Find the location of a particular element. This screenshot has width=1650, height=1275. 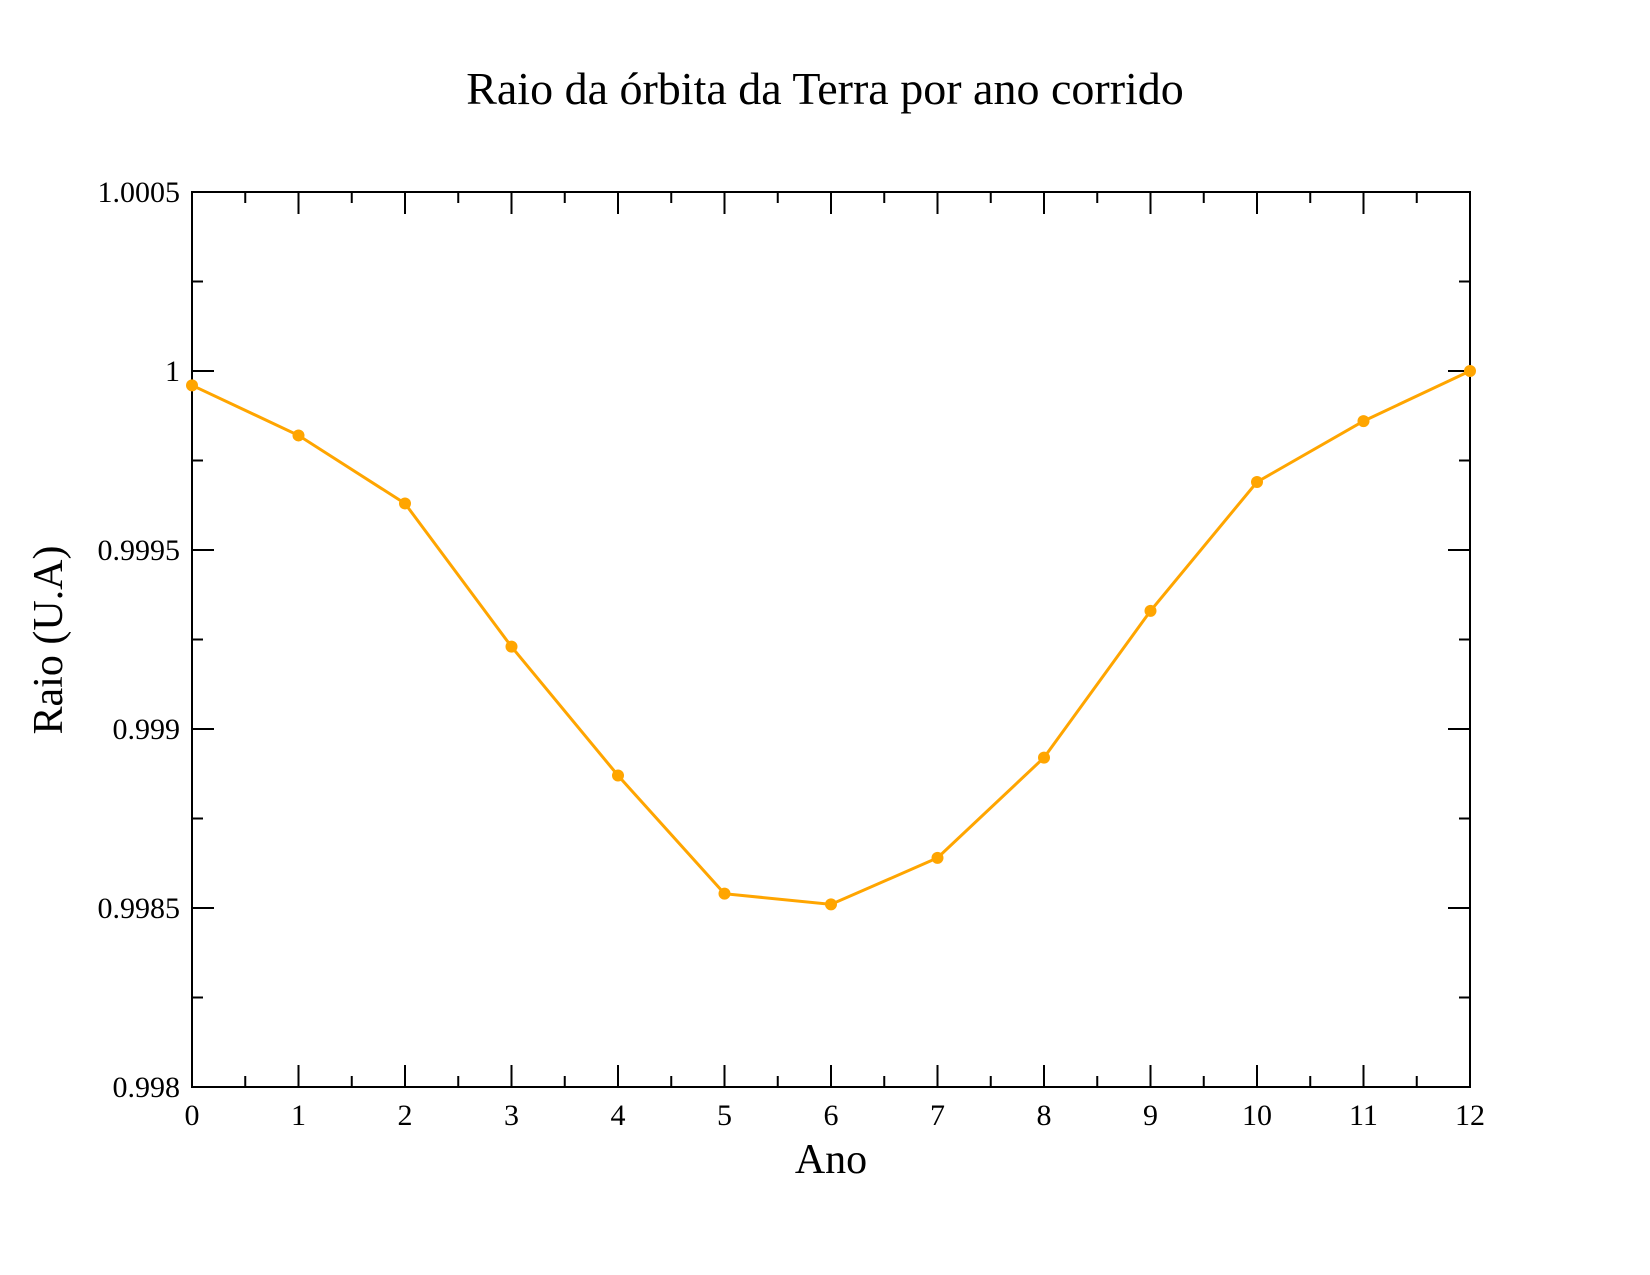

y-tick-label: 0.9985 is located at coordinates (139, 908).